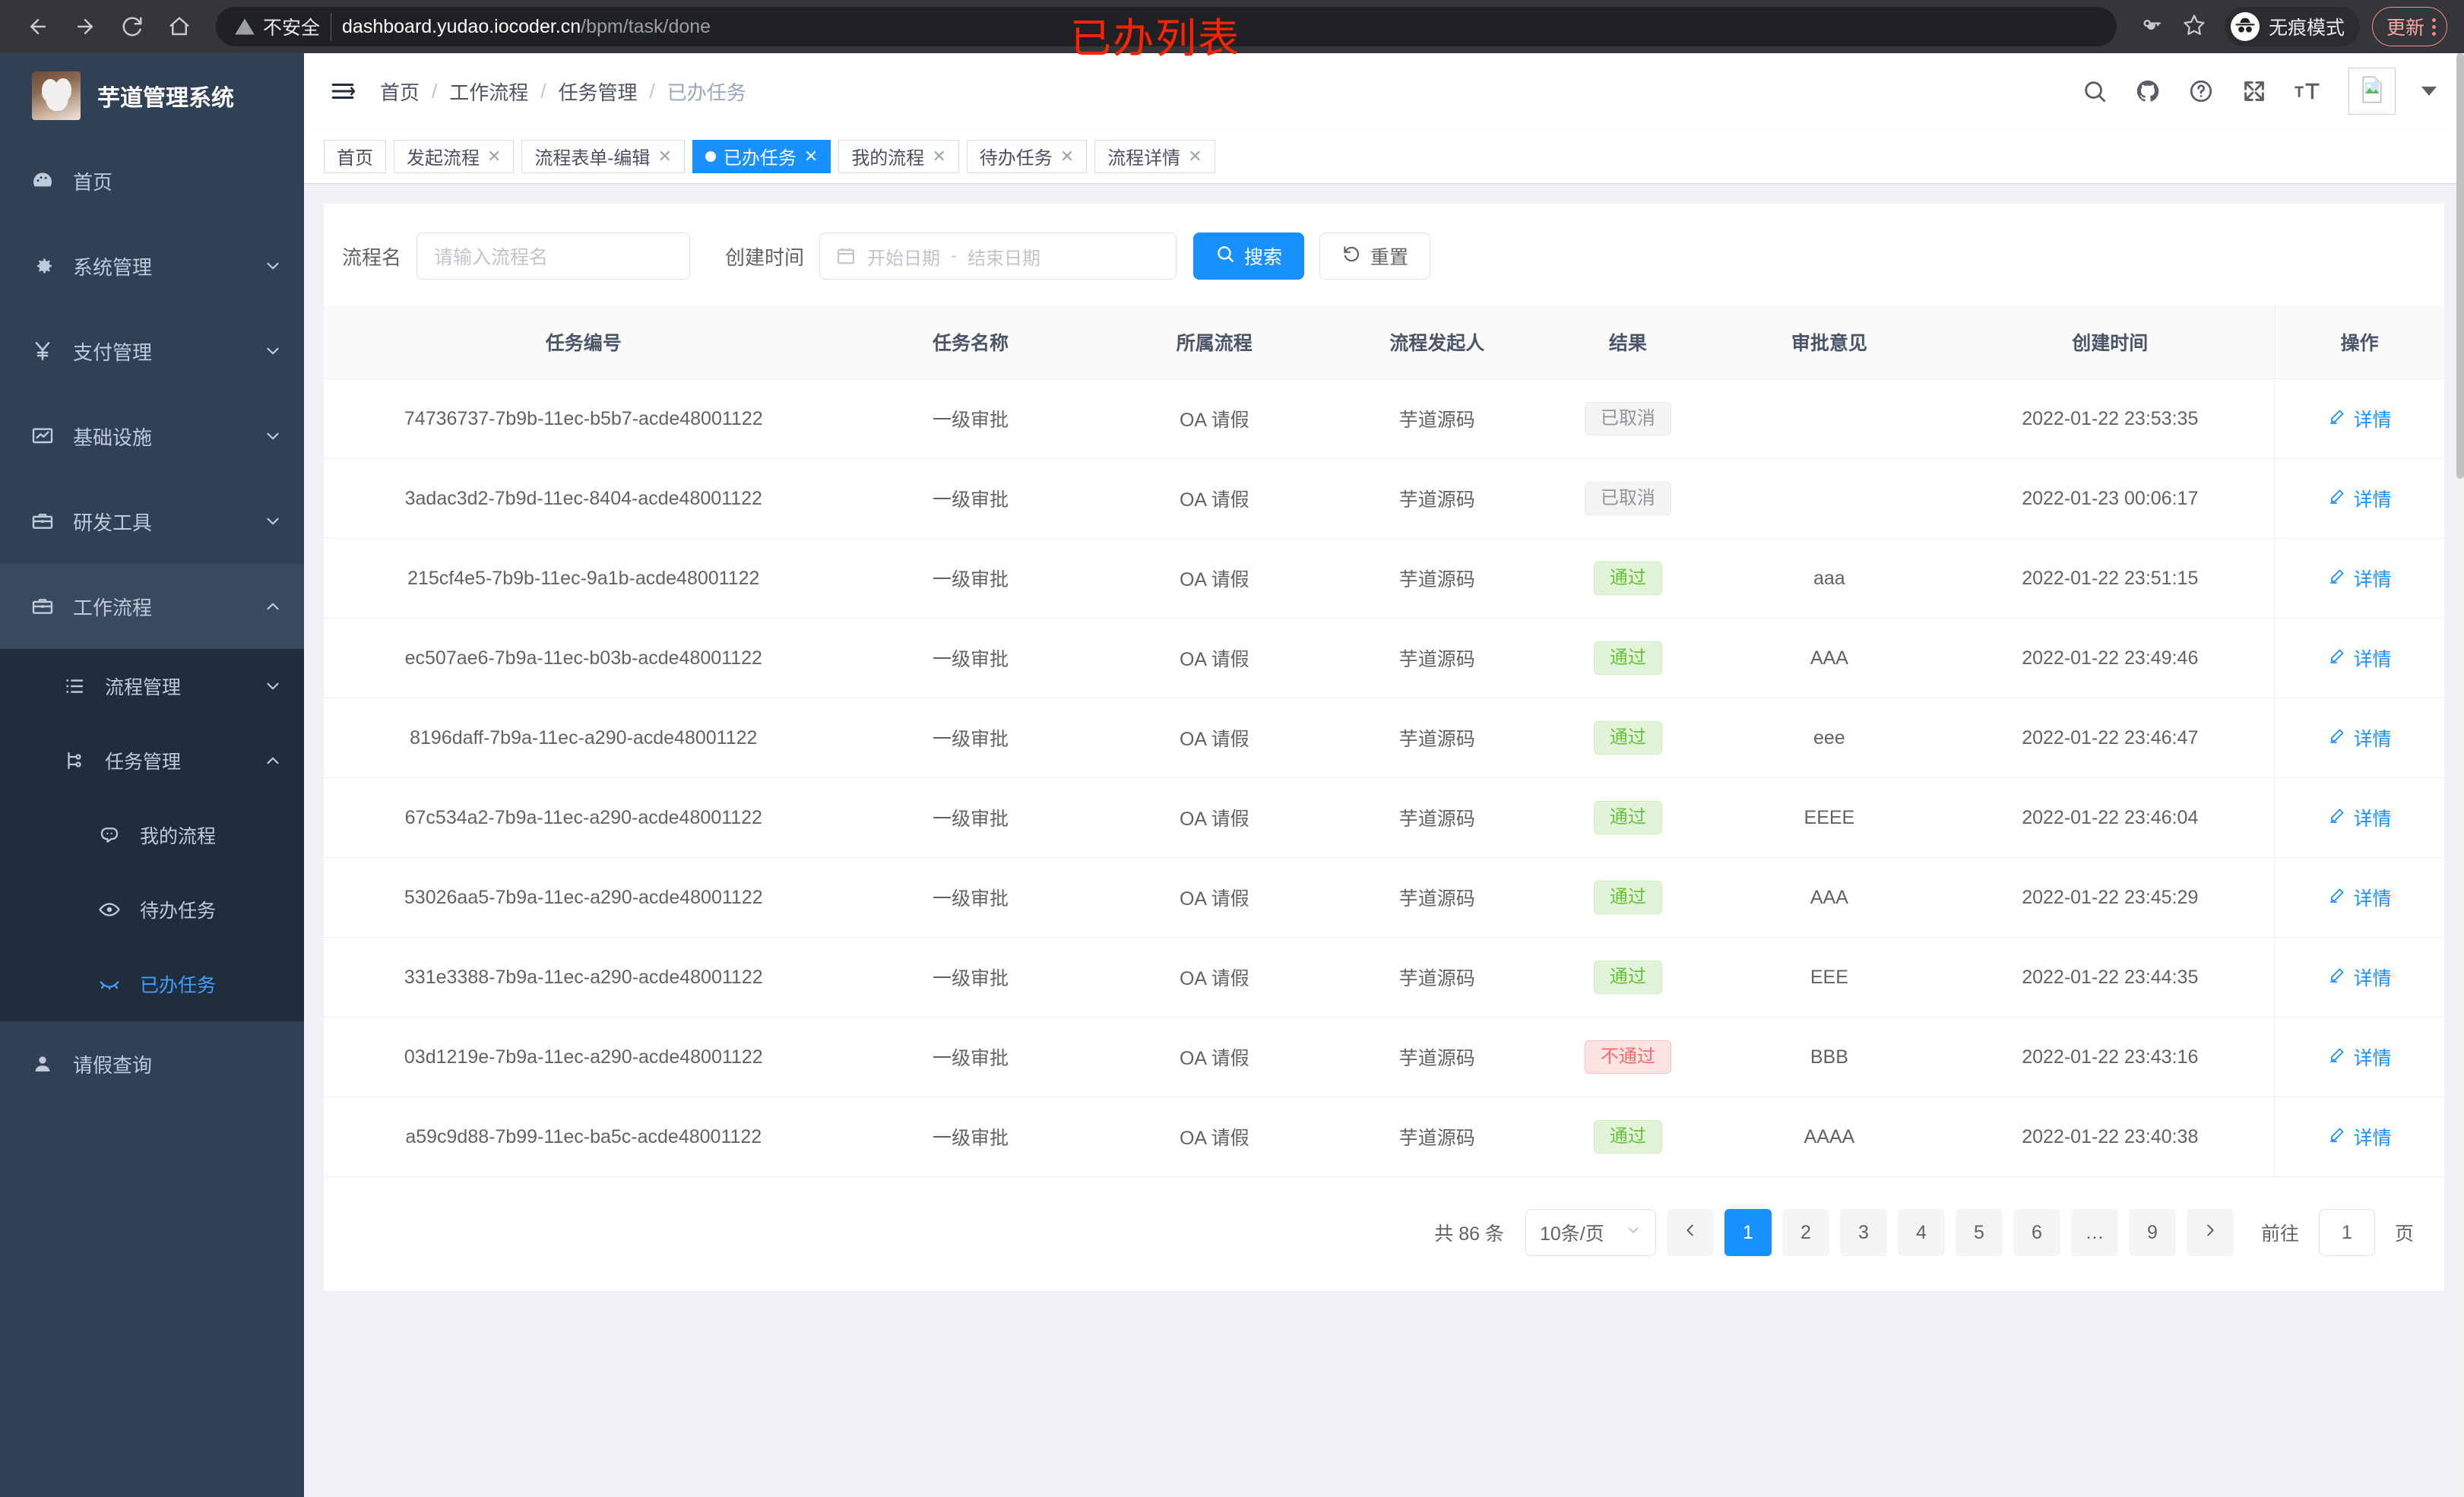 The width and height of the screenshot is (2464, 1497). Describe the element at coordinates (598, 92) in the screenshot. I see `breadcrumb-item-task-manage: 任务管理` at that location.